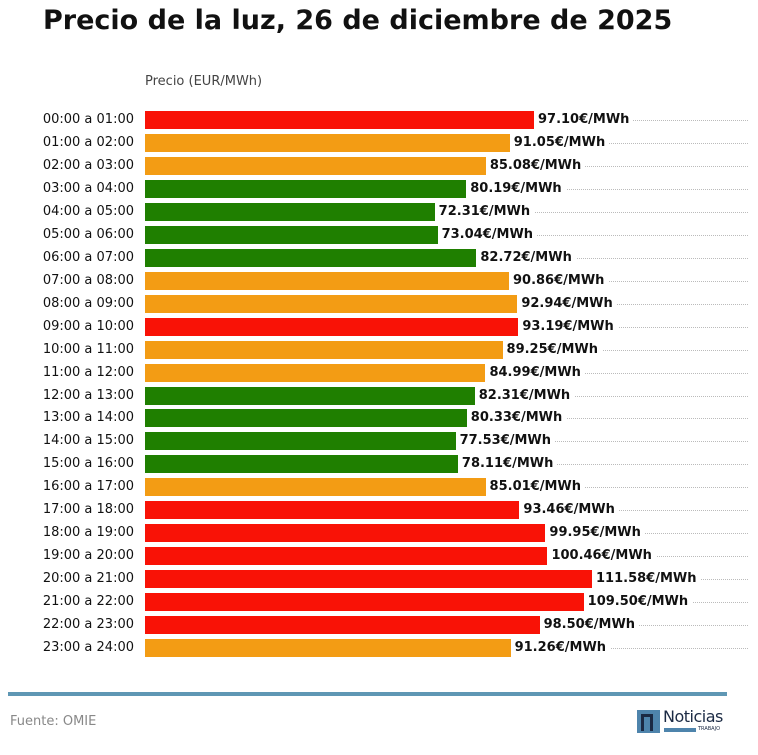 This screenshot has height=755, width=758. What do you see at coordinates (560, 648) in the screenshot?
I see `value-label: 91.26€/MWh` at bounding box center [560, 648].